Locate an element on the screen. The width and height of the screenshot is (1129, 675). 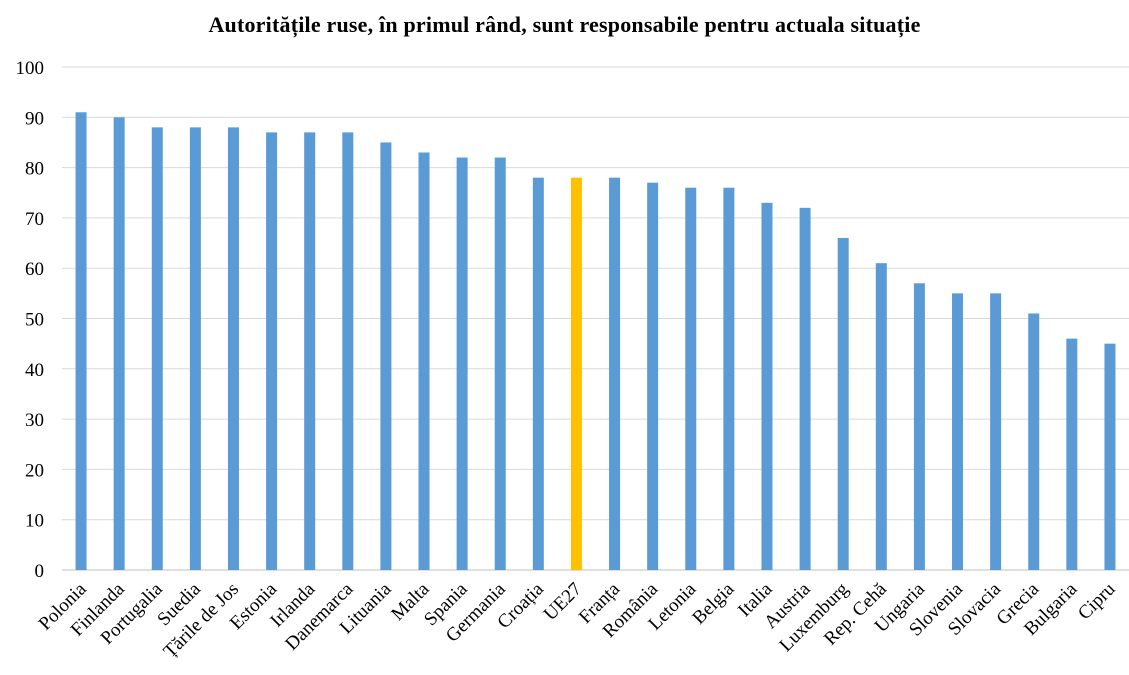
y-tick-label: 40 is located at coordinates (34, 370).